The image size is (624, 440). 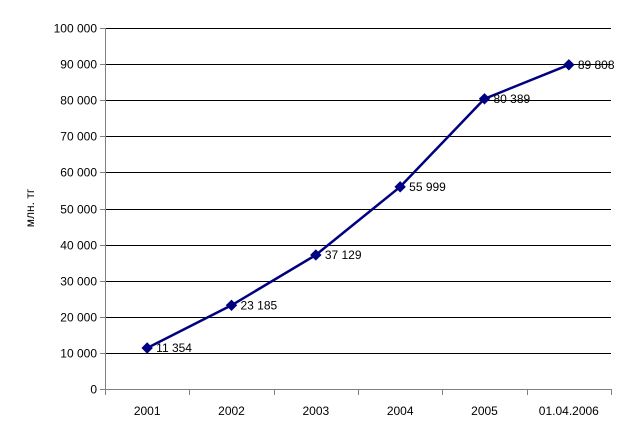 What do you see at coordinates (400, 411) in the screenshot?
I see `x-tick-label: 2004` at bounding box center [400, 411].